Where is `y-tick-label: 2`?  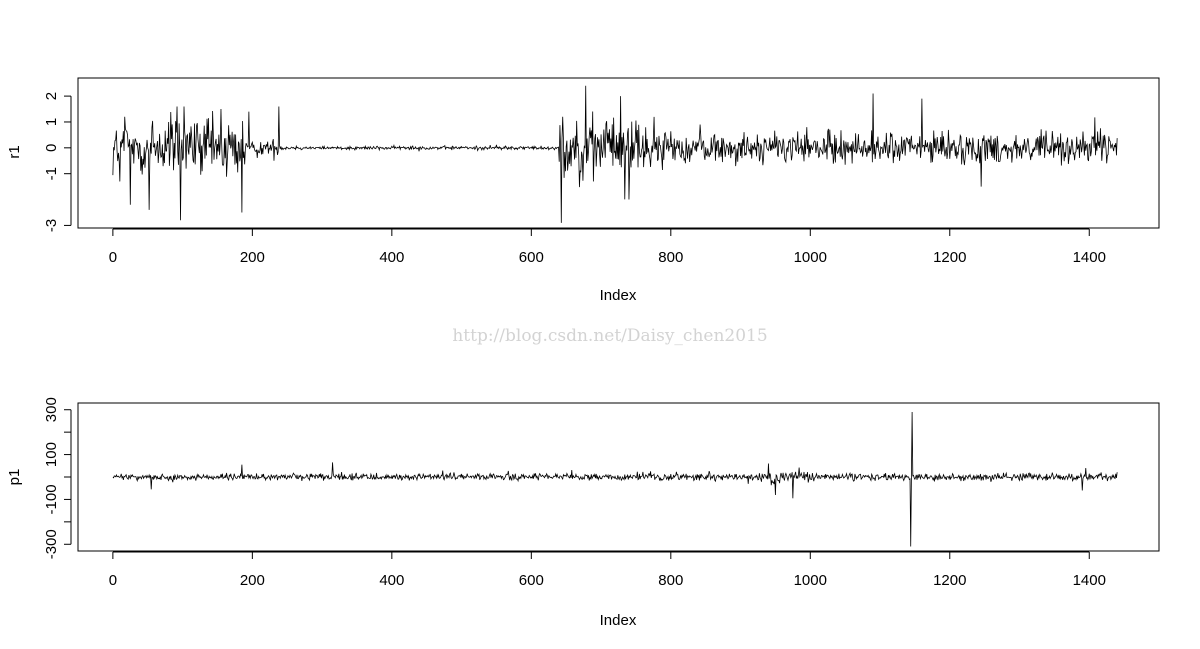 y-tick-label: 2 is located at coordinates (51, 96).